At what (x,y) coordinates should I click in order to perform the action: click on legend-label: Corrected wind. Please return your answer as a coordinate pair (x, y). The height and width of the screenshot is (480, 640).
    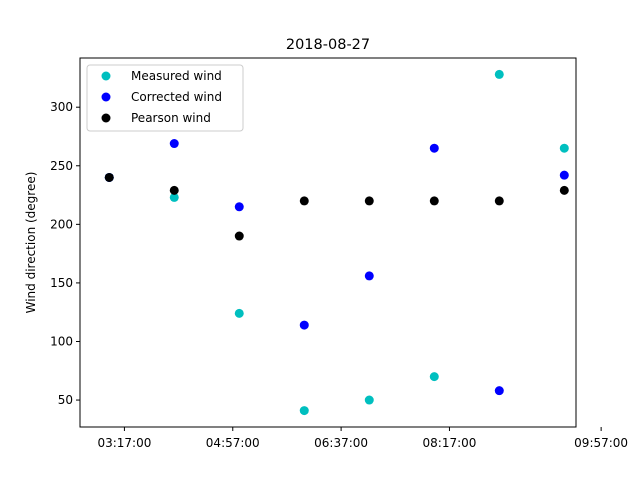
    Looking at the image, I should click on (176, 97).